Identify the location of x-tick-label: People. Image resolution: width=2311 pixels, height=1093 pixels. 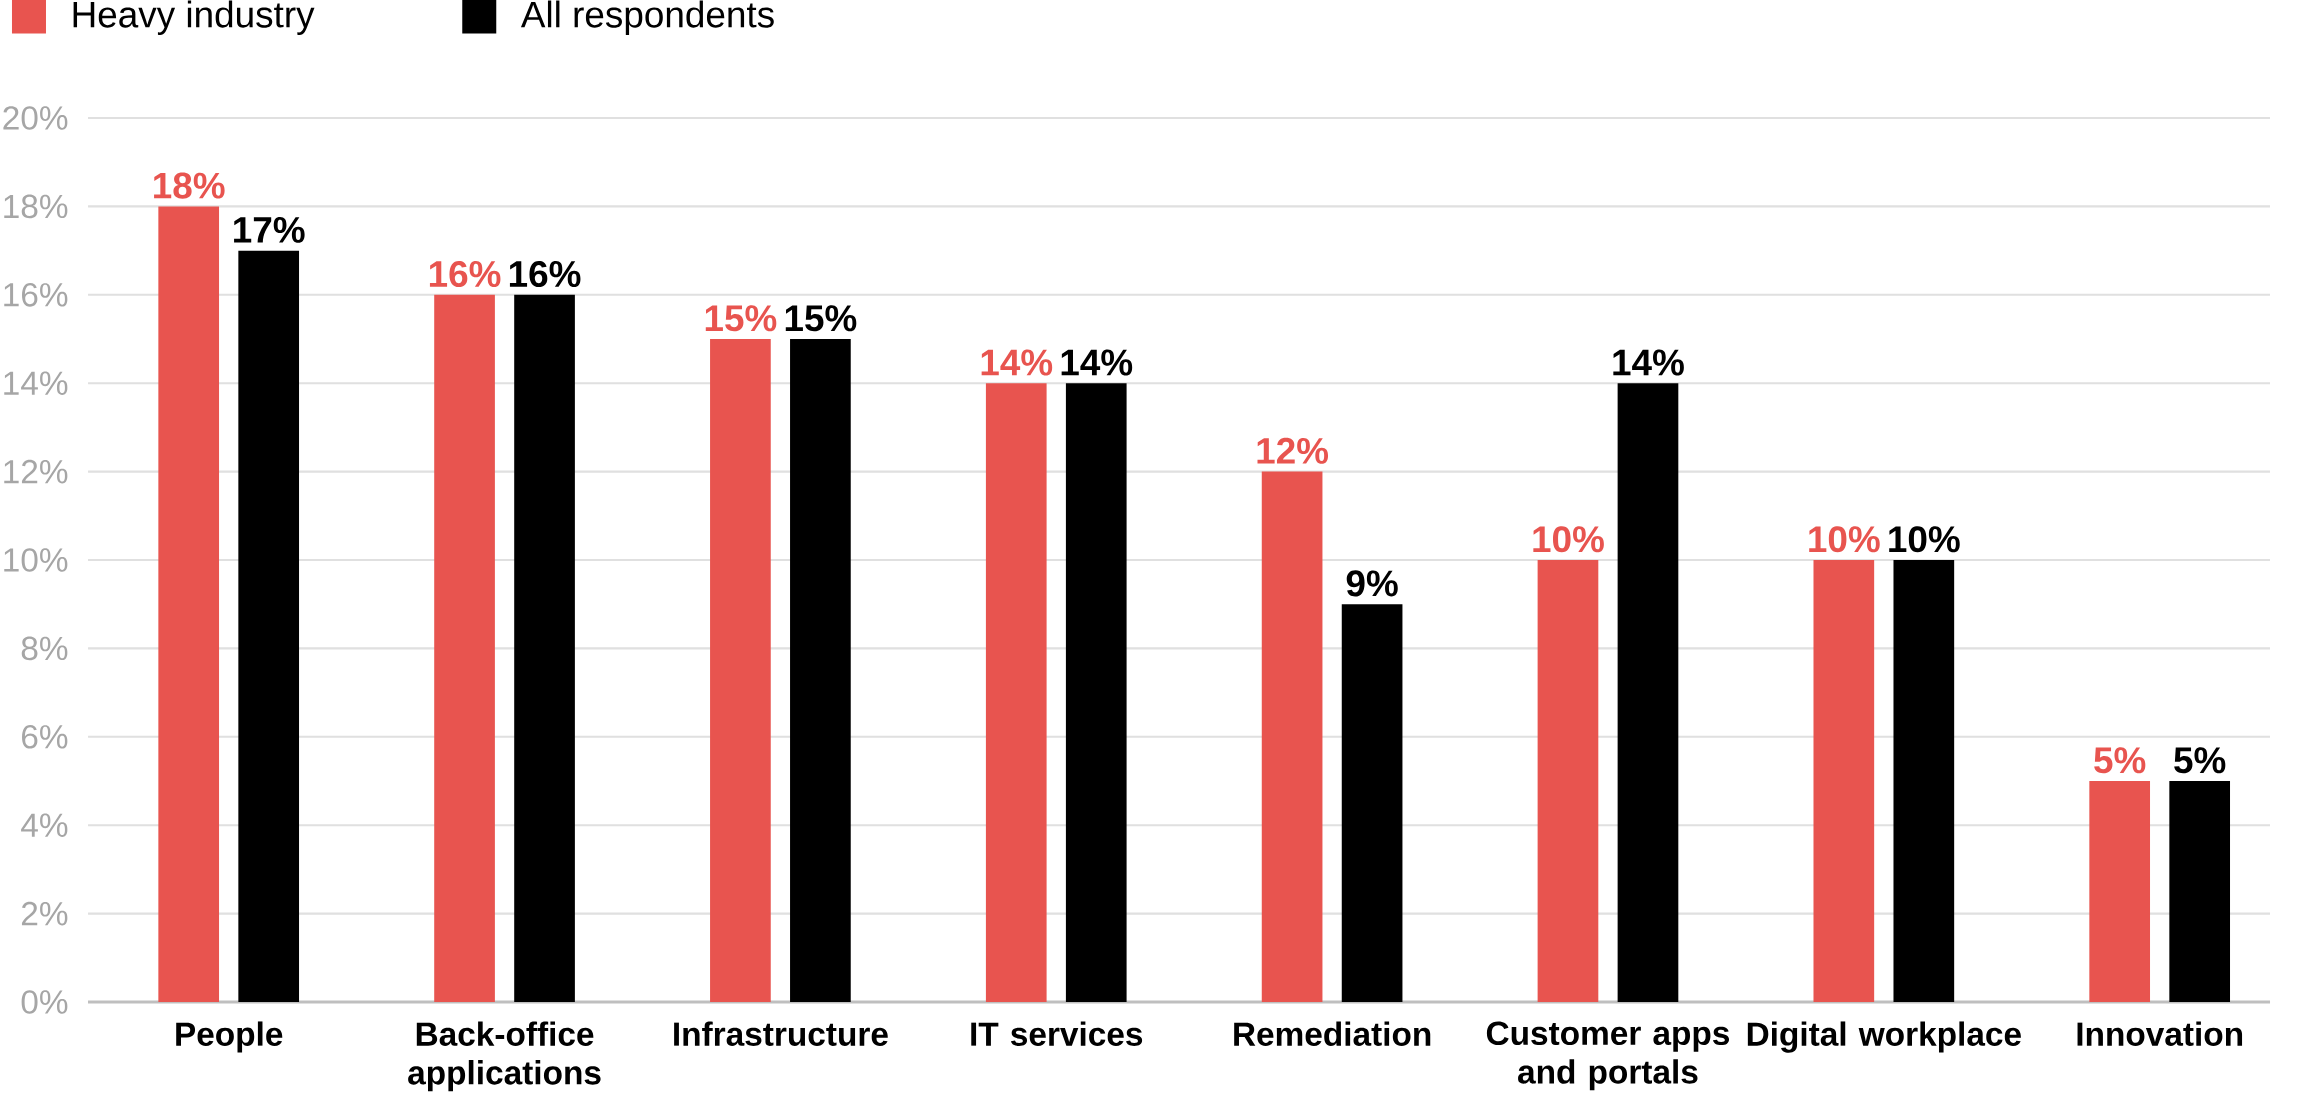
(229, 1037).